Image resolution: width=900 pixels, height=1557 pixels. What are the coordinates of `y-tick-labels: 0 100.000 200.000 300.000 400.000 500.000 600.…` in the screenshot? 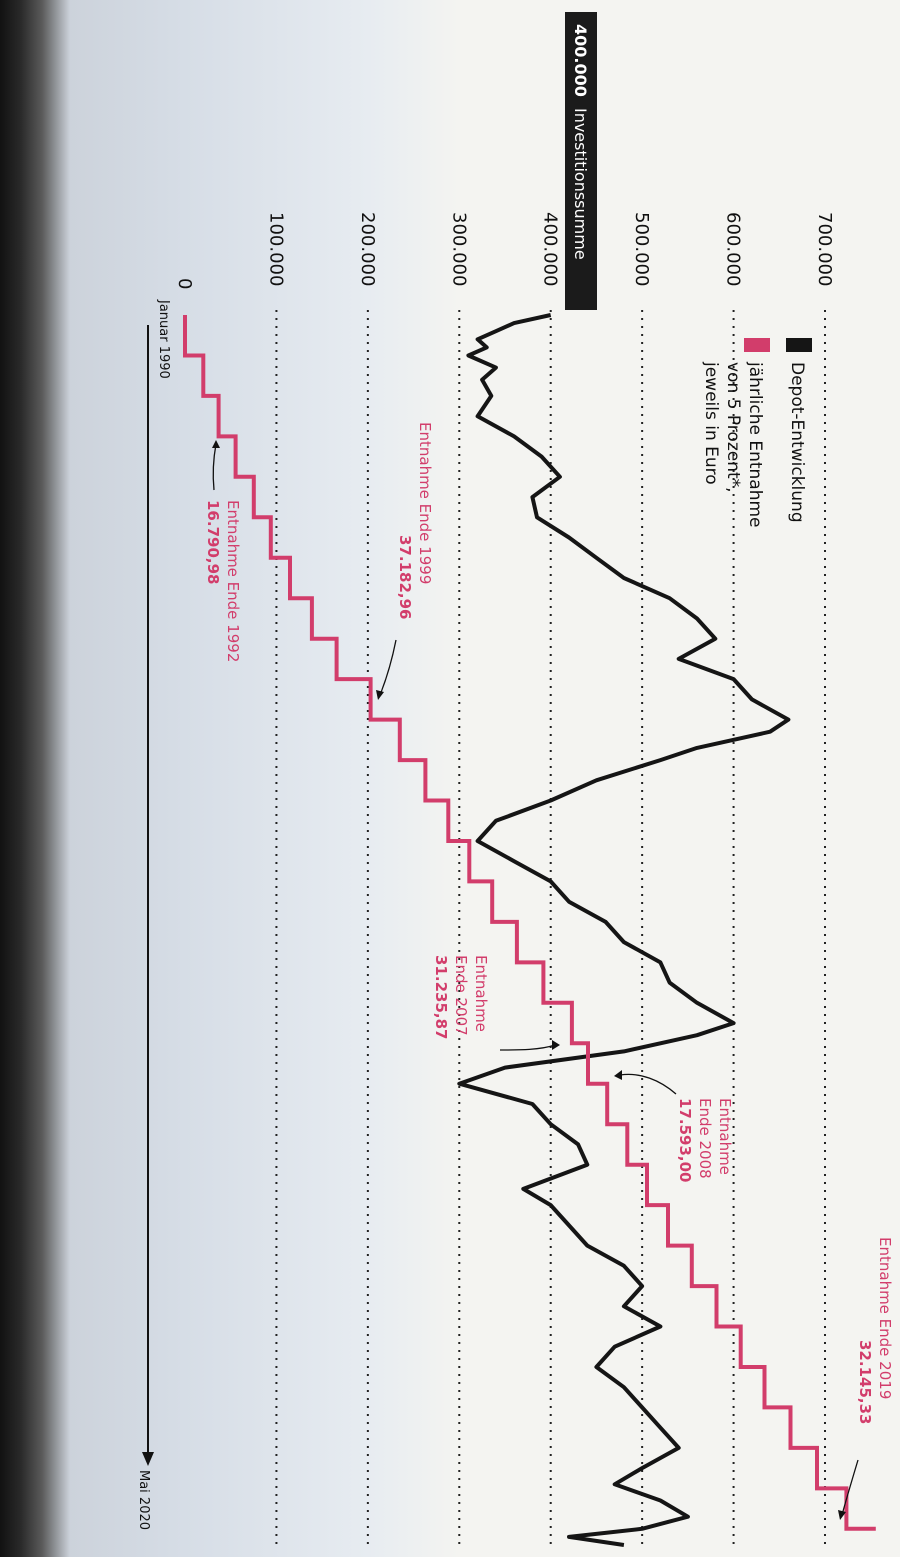 It's located at (504, 250).